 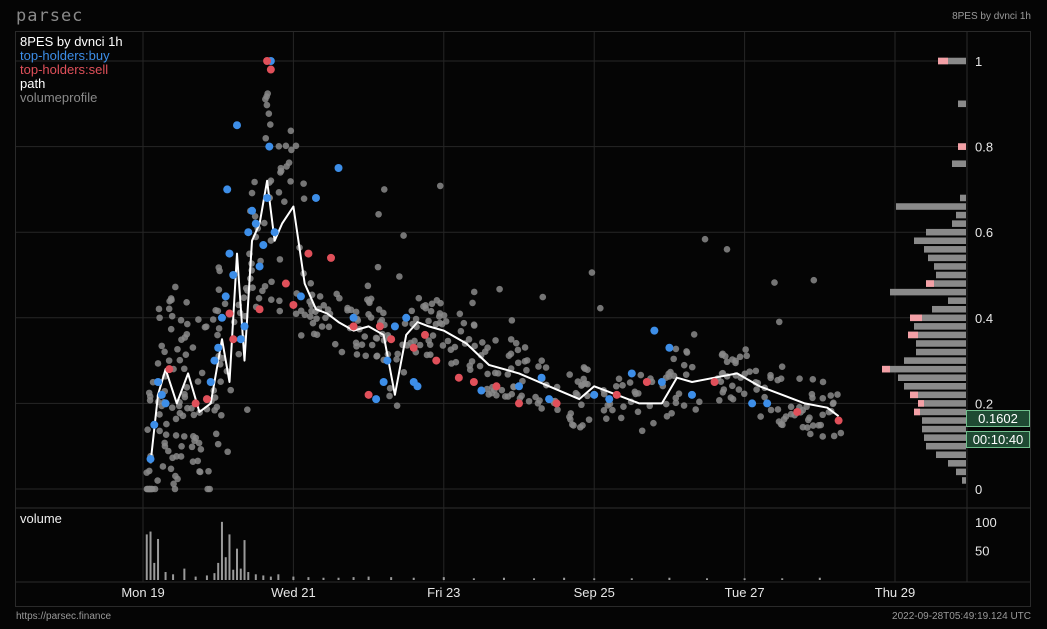 What do you see at coordinates (64, 616) in the screenshot?
I see `footer-url: https://parsec.finance` at bounding box center [64, 616].